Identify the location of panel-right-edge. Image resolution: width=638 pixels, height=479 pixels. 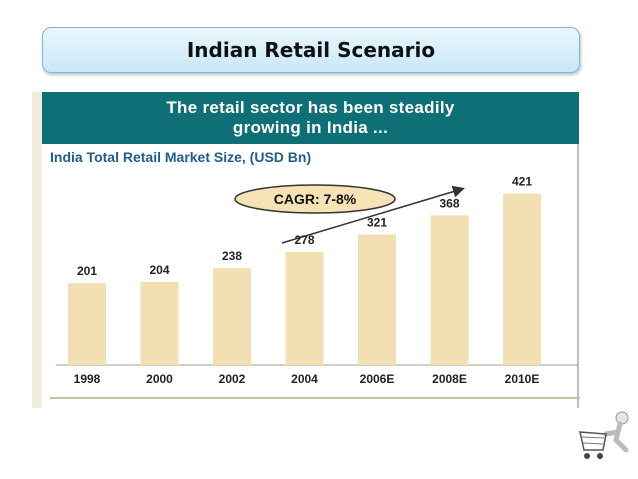
(578, 250).